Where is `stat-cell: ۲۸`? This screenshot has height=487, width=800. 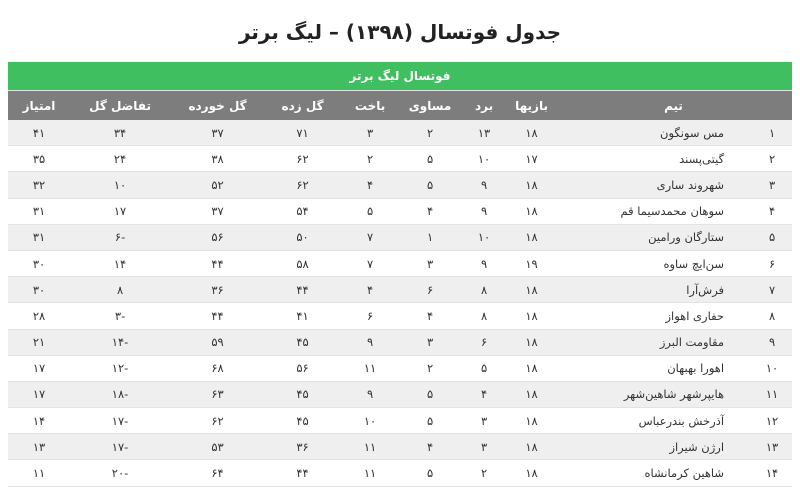
stat-cell: ۲۸ is located at coordinates (39, 316).